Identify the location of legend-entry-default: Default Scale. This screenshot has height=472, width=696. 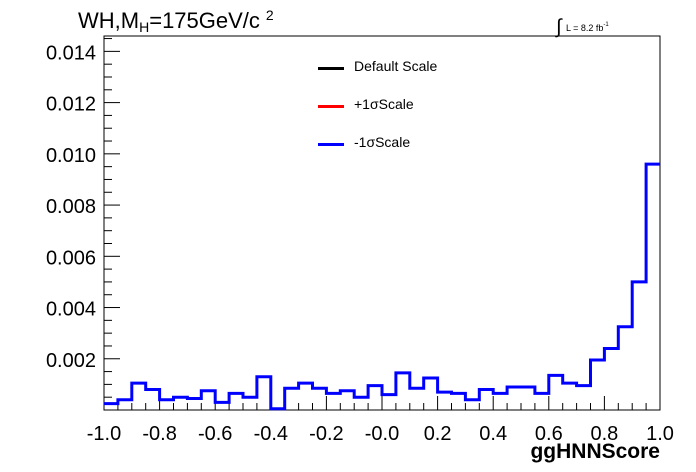
(408, 77).